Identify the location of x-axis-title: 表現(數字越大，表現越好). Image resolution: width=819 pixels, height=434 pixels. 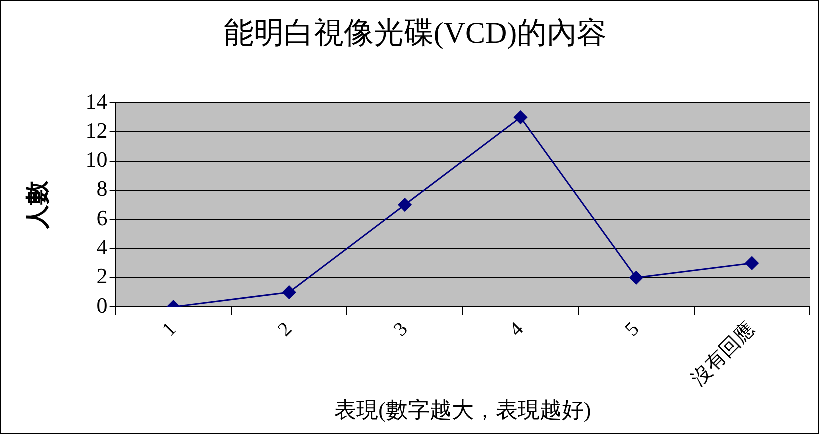
(463, 410).